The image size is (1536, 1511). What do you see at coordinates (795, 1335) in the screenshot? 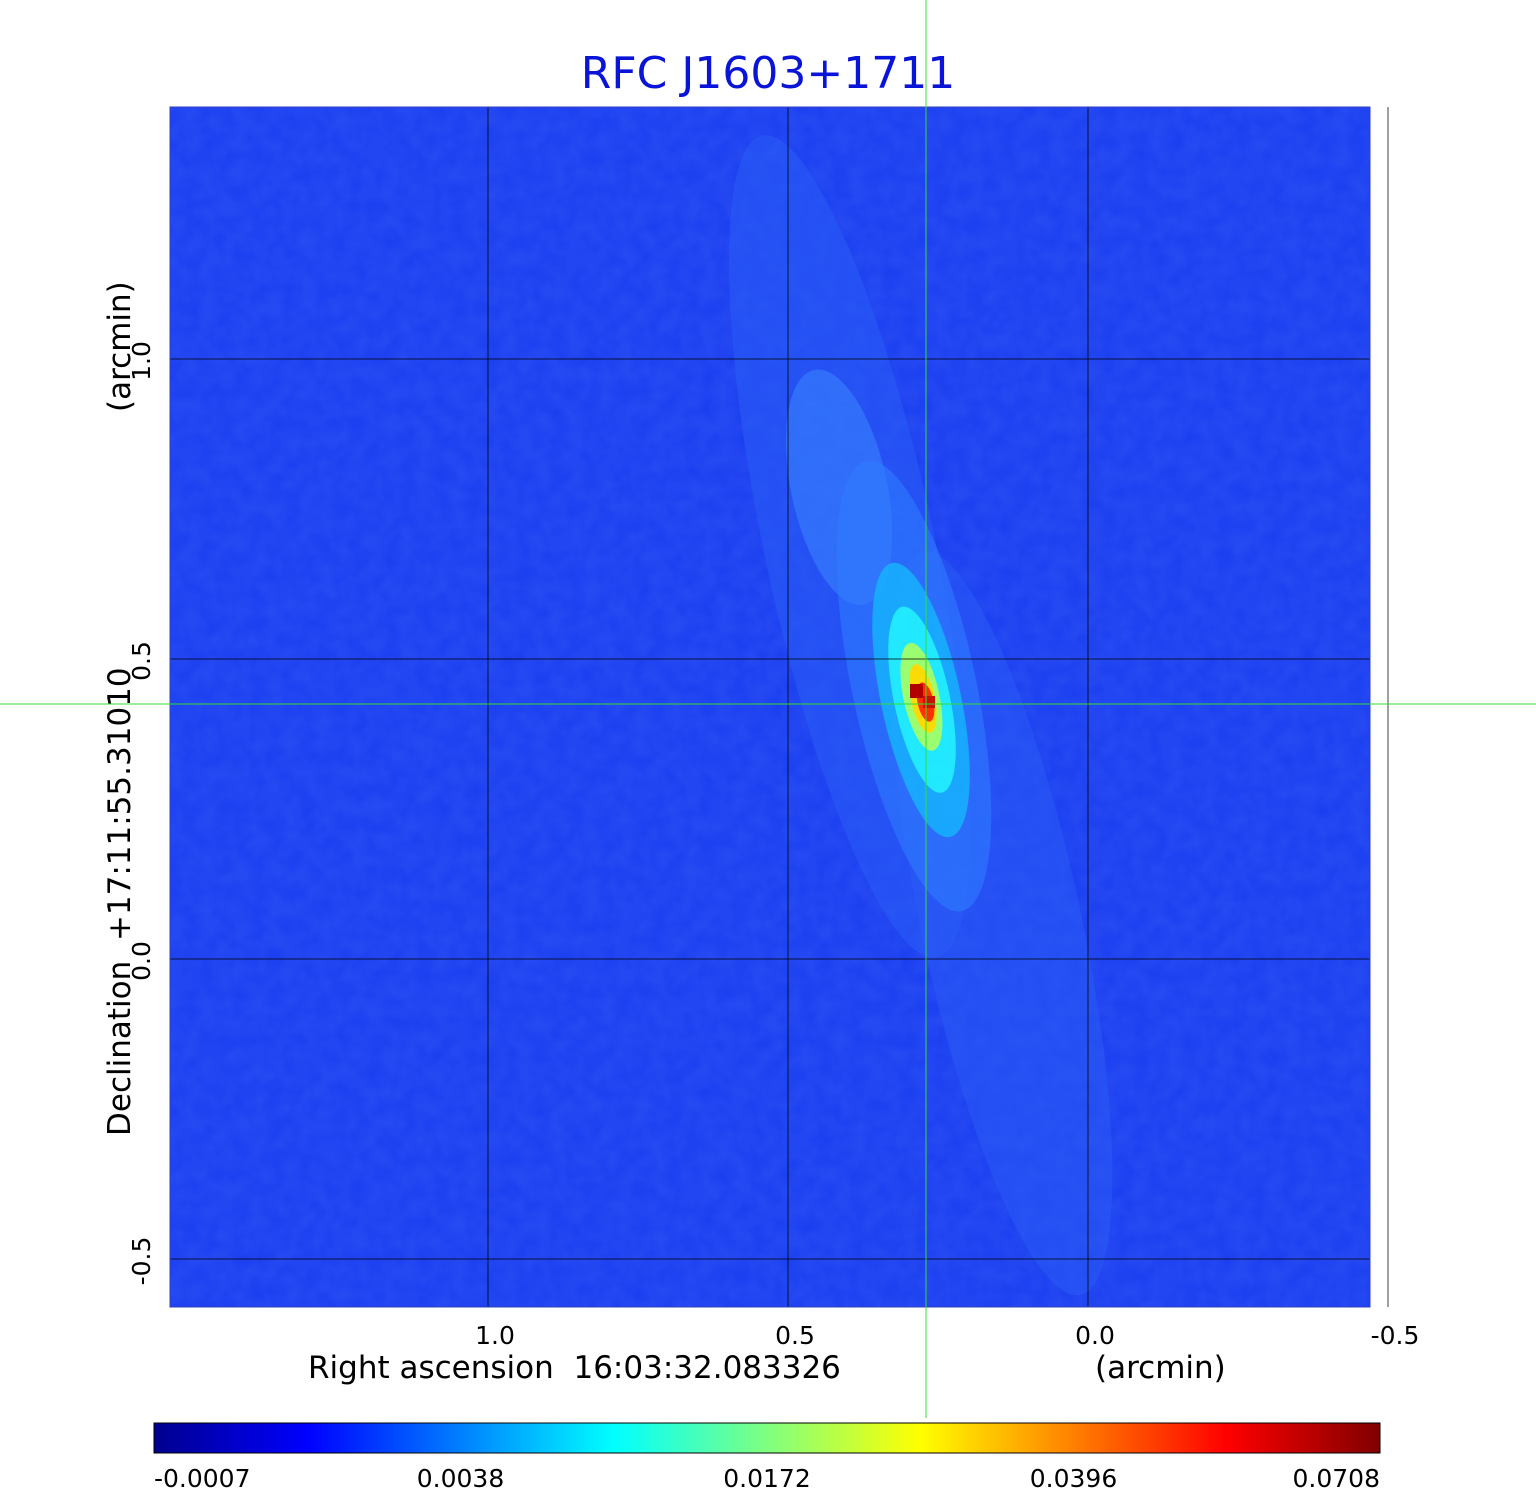
I see `x-tick-label: 0.5` at bounding box center [795, 1335].